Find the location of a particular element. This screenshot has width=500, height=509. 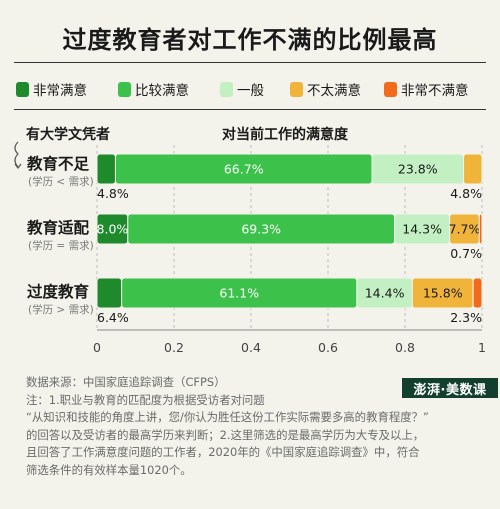

x-tick-label: 0 is located at coordinates (97, 347).